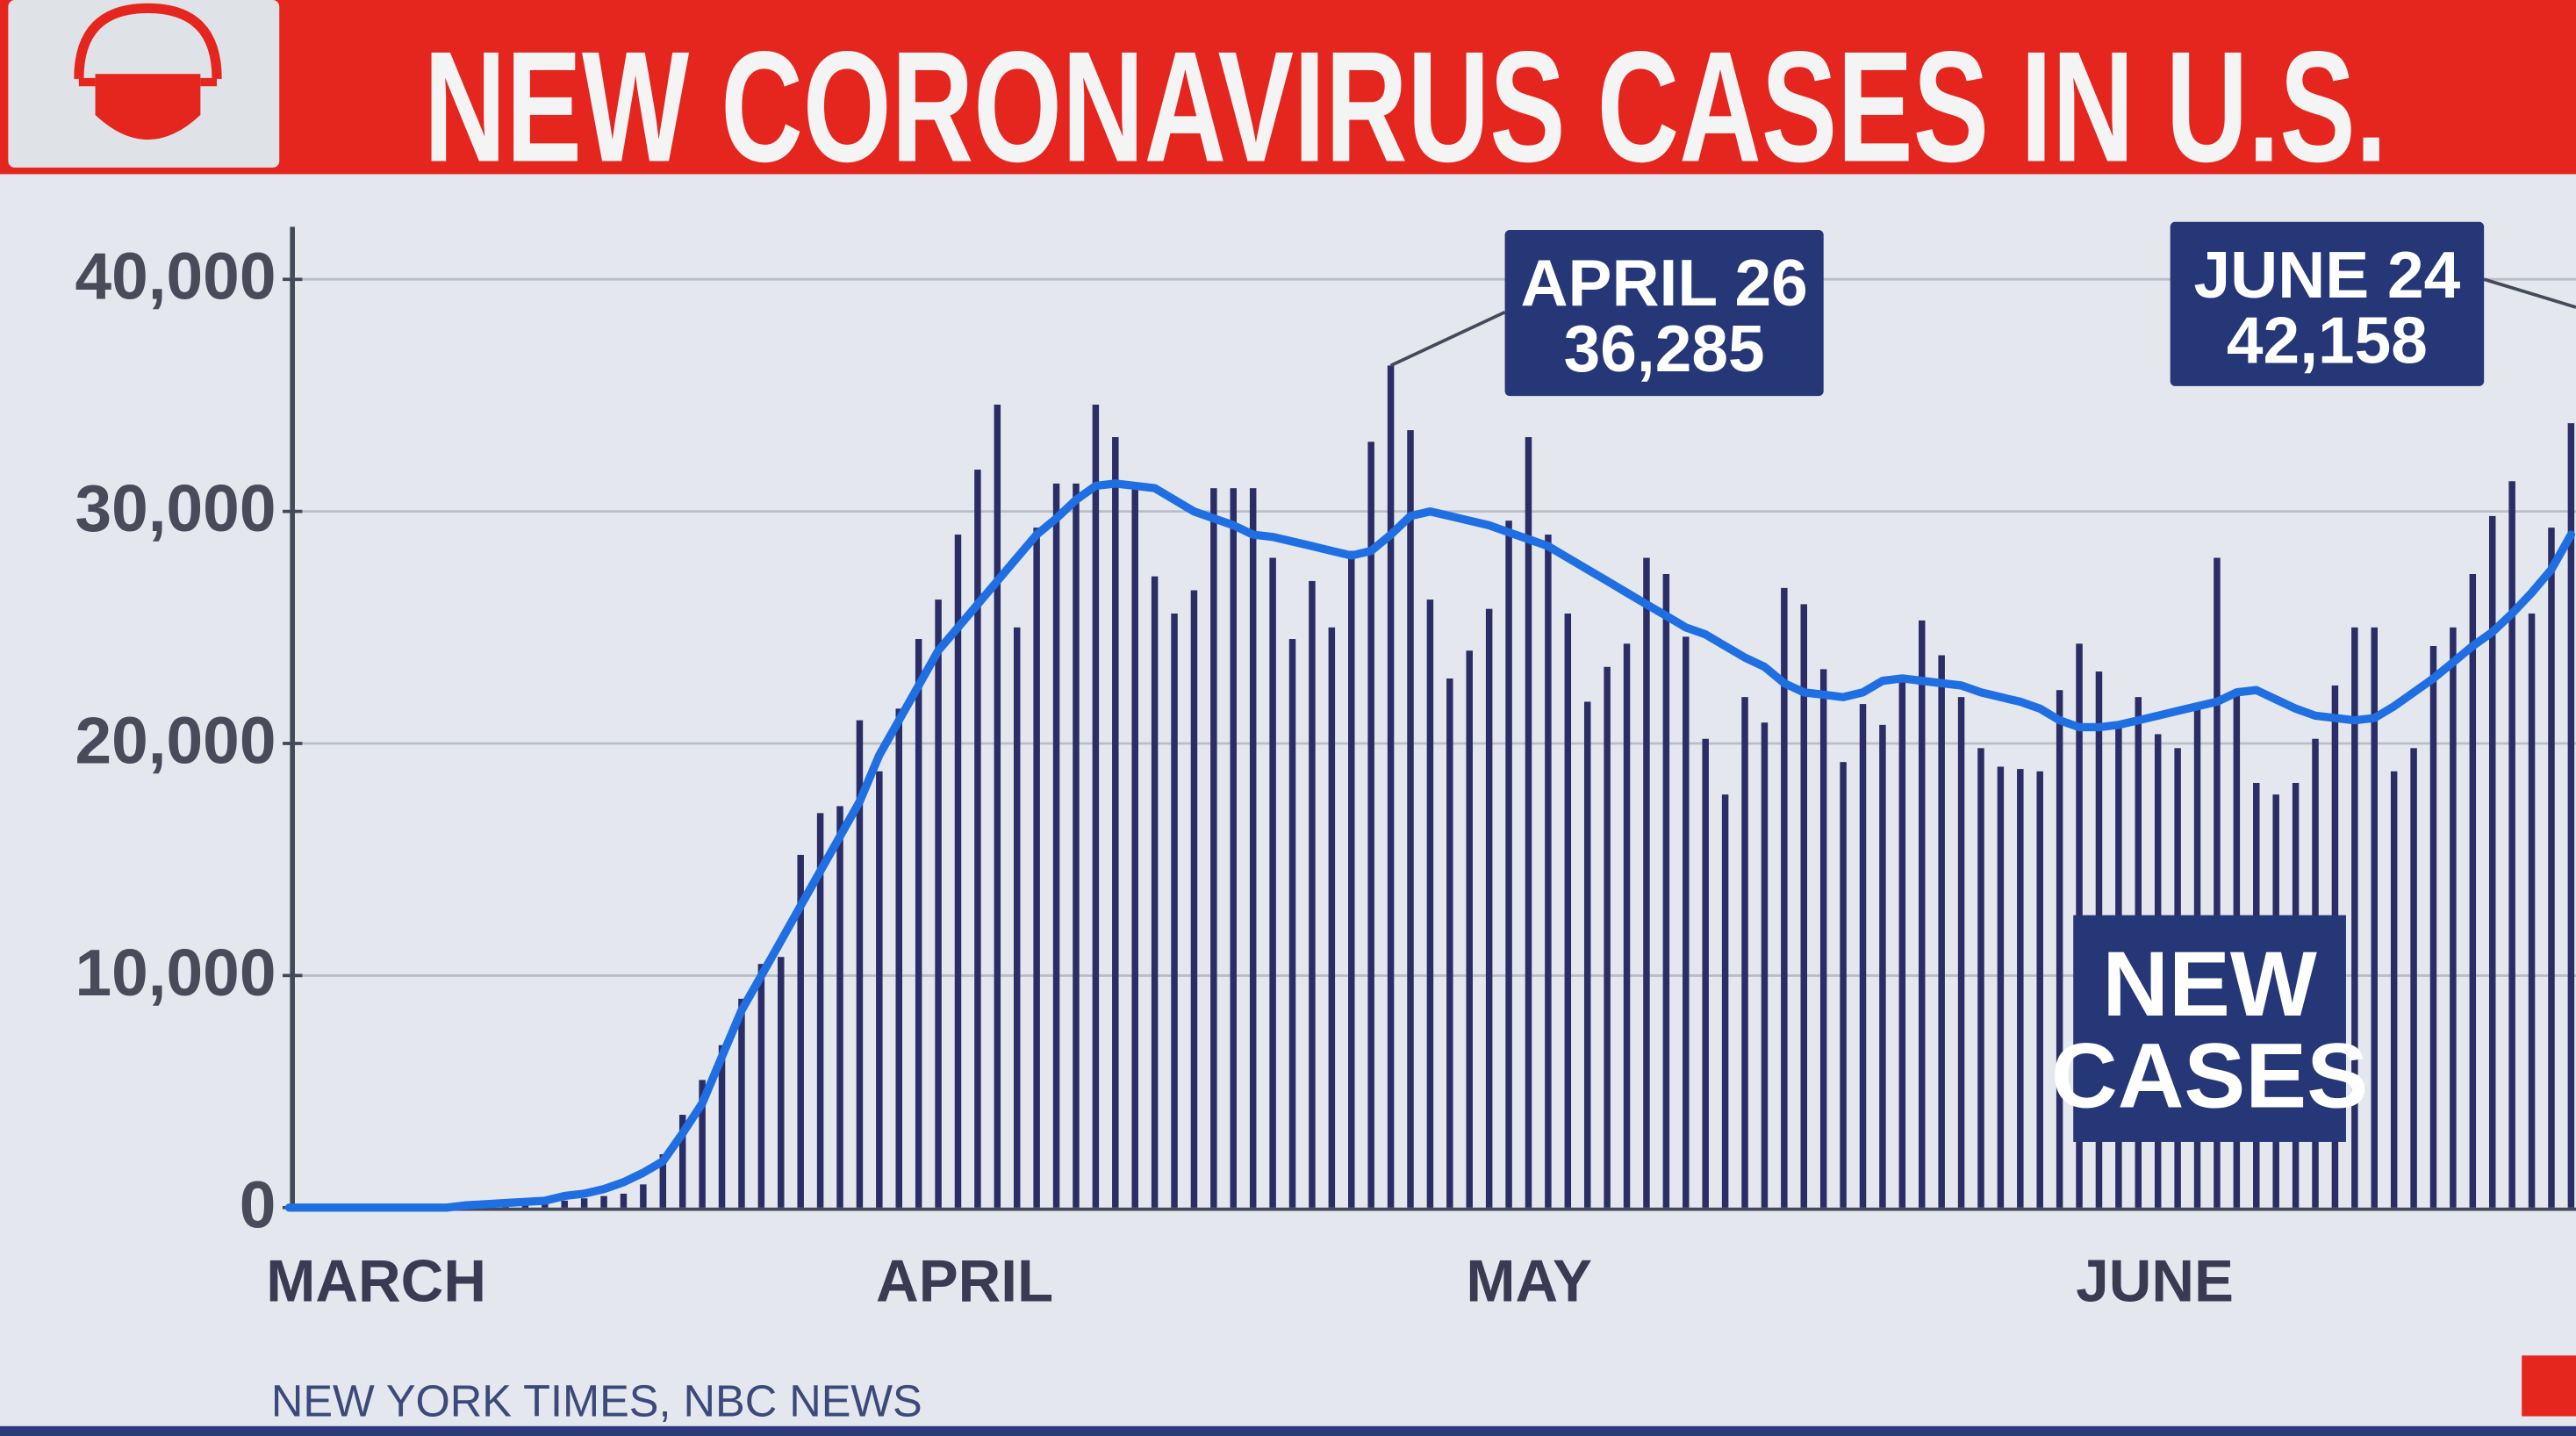 The width and height of the screenshot is (2576, 1436). What do you see at coordinates (176, 276) in the screenshot?
I see `y-tick-label: 40,000` at bounding box center [176, 276].